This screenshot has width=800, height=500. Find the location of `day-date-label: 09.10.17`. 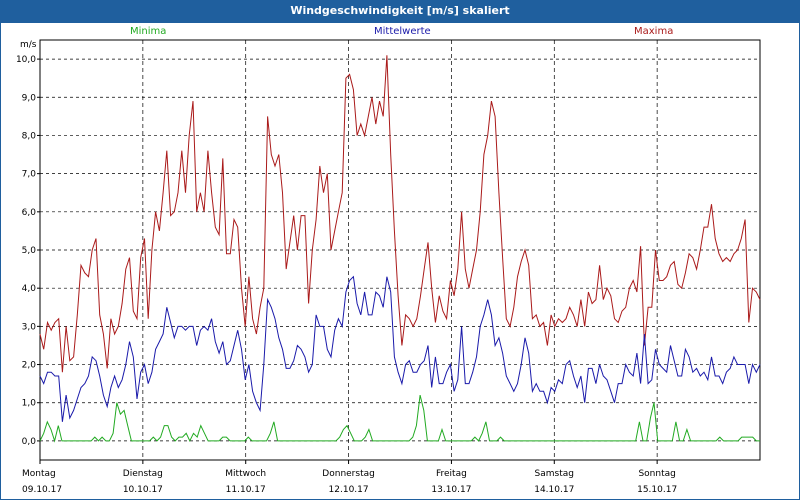

day-date-label: 09.10.17 is located at coordinates (42, 490).